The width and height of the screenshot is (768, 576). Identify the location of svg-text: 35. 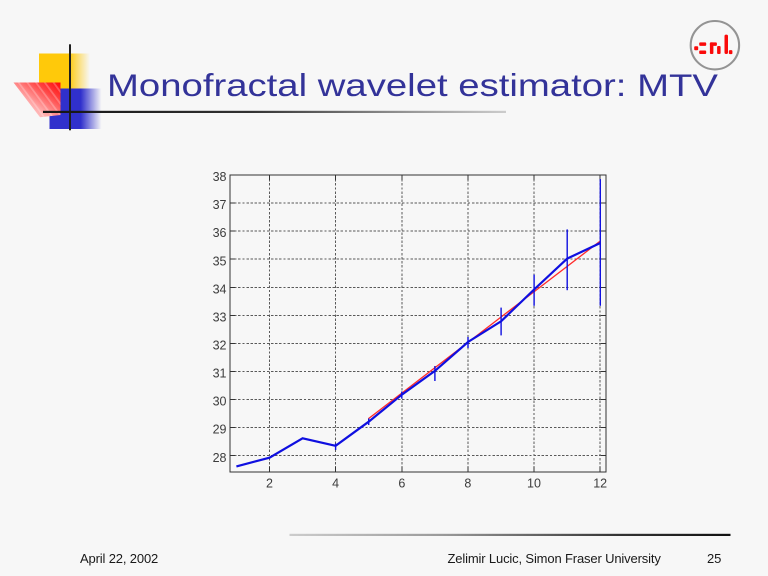
(220, 261).